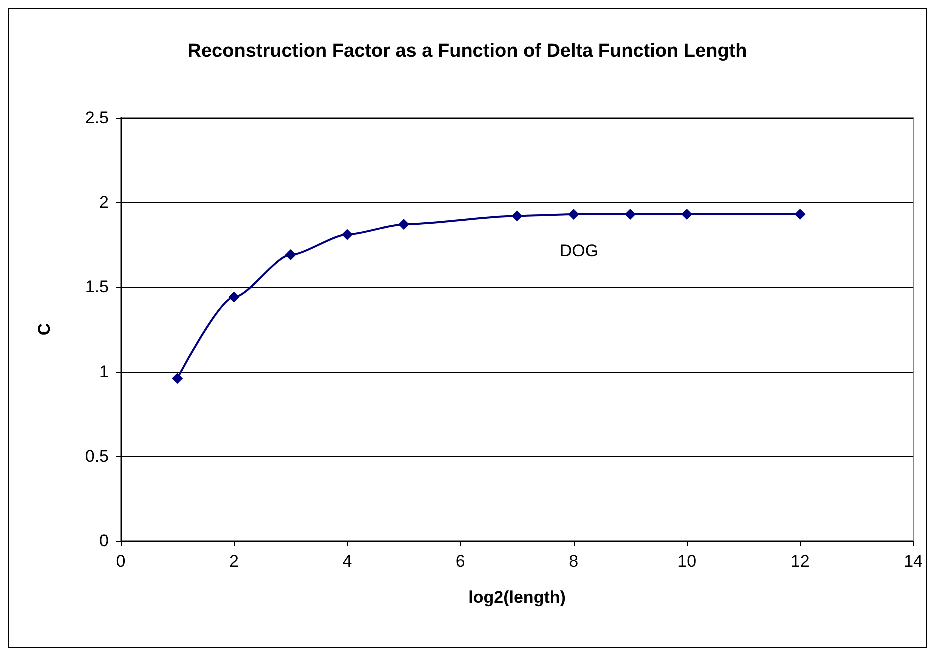 This screenshot has width=935, height=656. I want to click on x-tick-label: 4, so click(347, 561).